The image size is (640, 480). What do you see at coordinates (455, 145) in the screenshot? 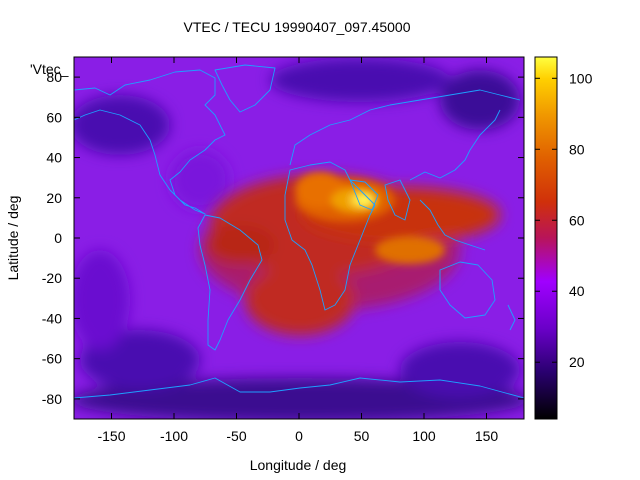
I see `coast-asia` at bounding box center [455, 145].